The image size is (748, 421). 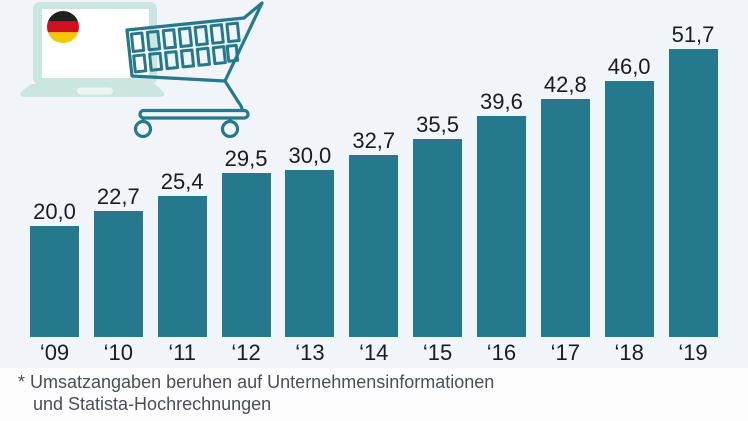 What do you see at coordinates (437, 124) in the screenshot?
I see `bar-value-label: 35,5` at bounding box center [437, 124].